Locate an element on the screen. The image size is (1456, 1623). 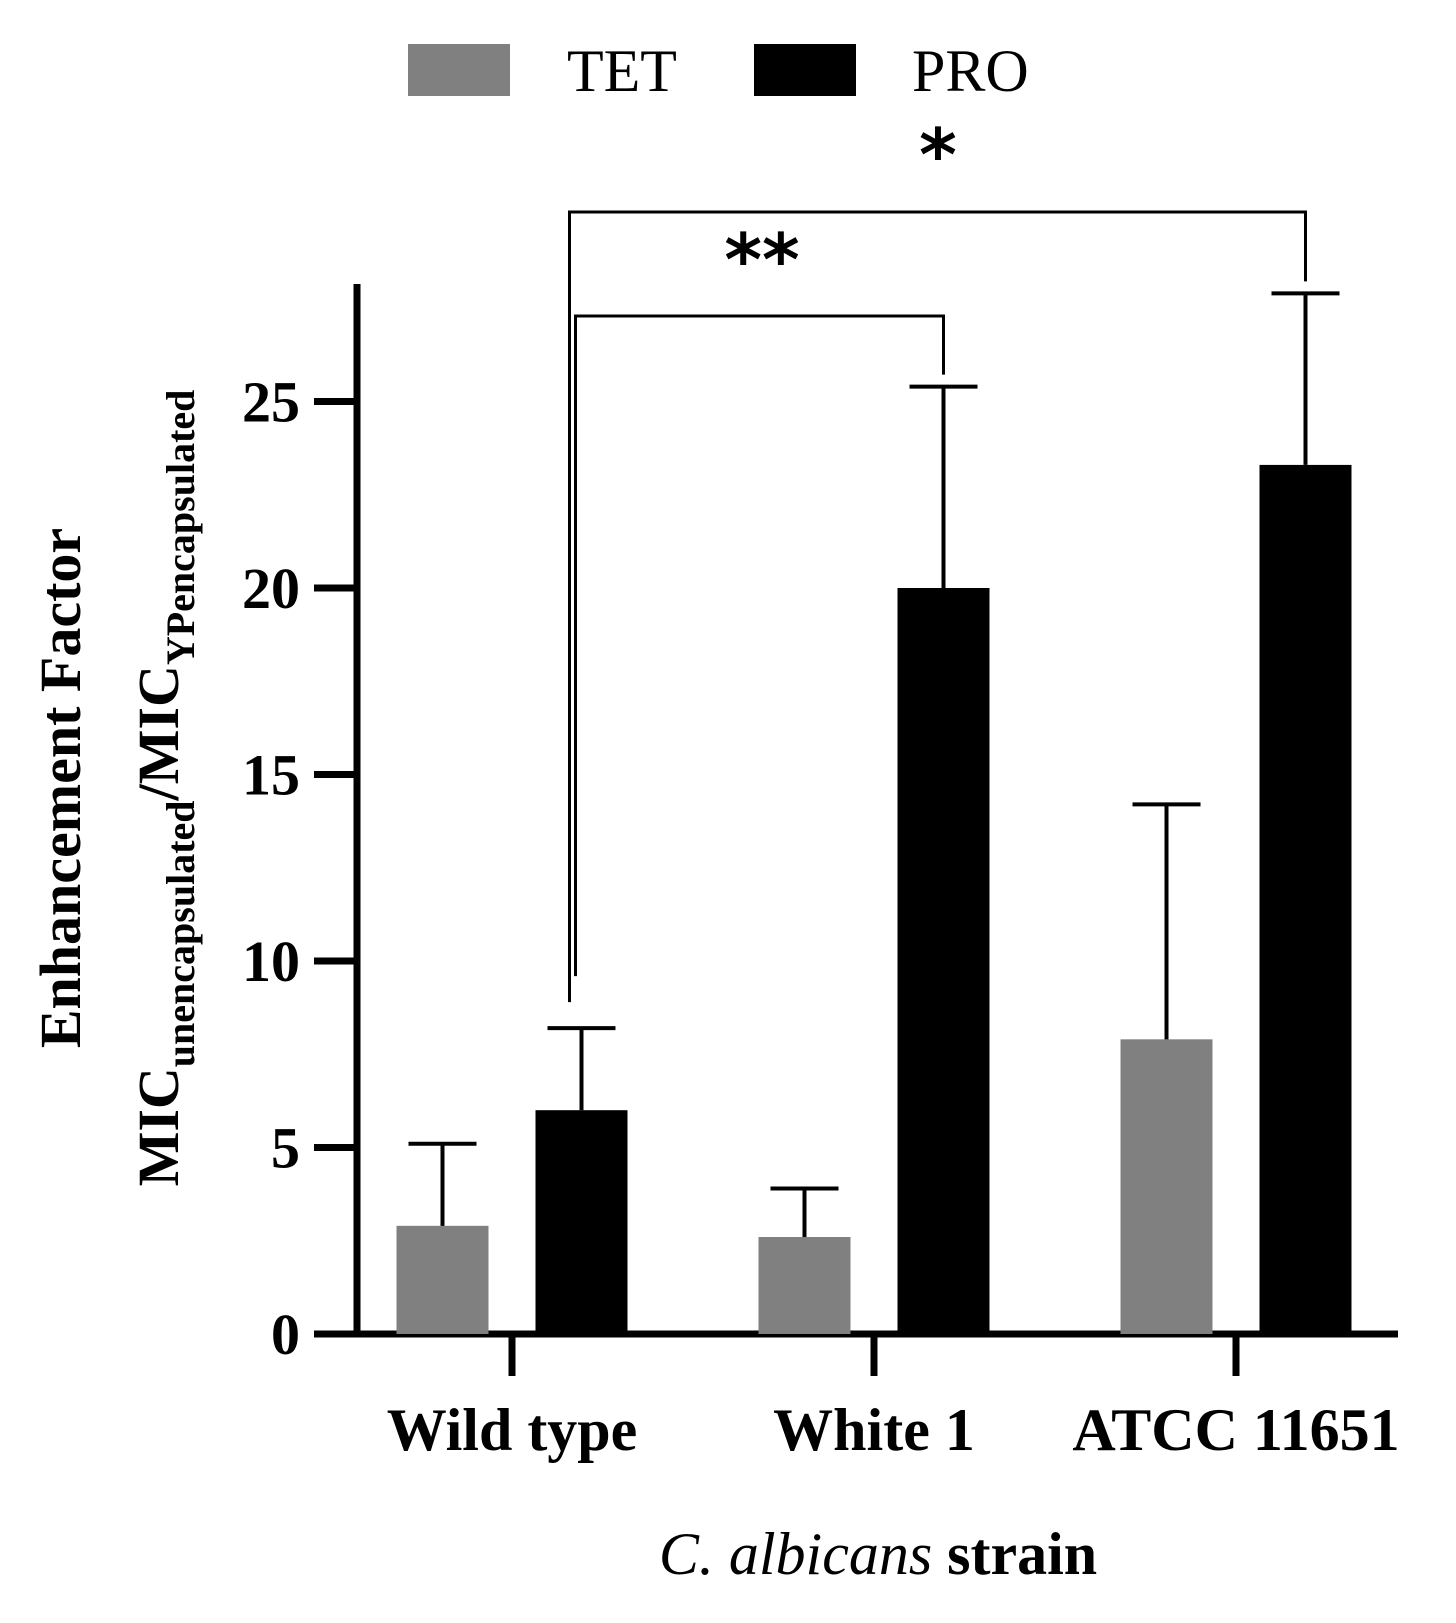
y-axis-title-line2: MICunencapsulated/MICYPencapsulated is located at coordinates (164, 788).